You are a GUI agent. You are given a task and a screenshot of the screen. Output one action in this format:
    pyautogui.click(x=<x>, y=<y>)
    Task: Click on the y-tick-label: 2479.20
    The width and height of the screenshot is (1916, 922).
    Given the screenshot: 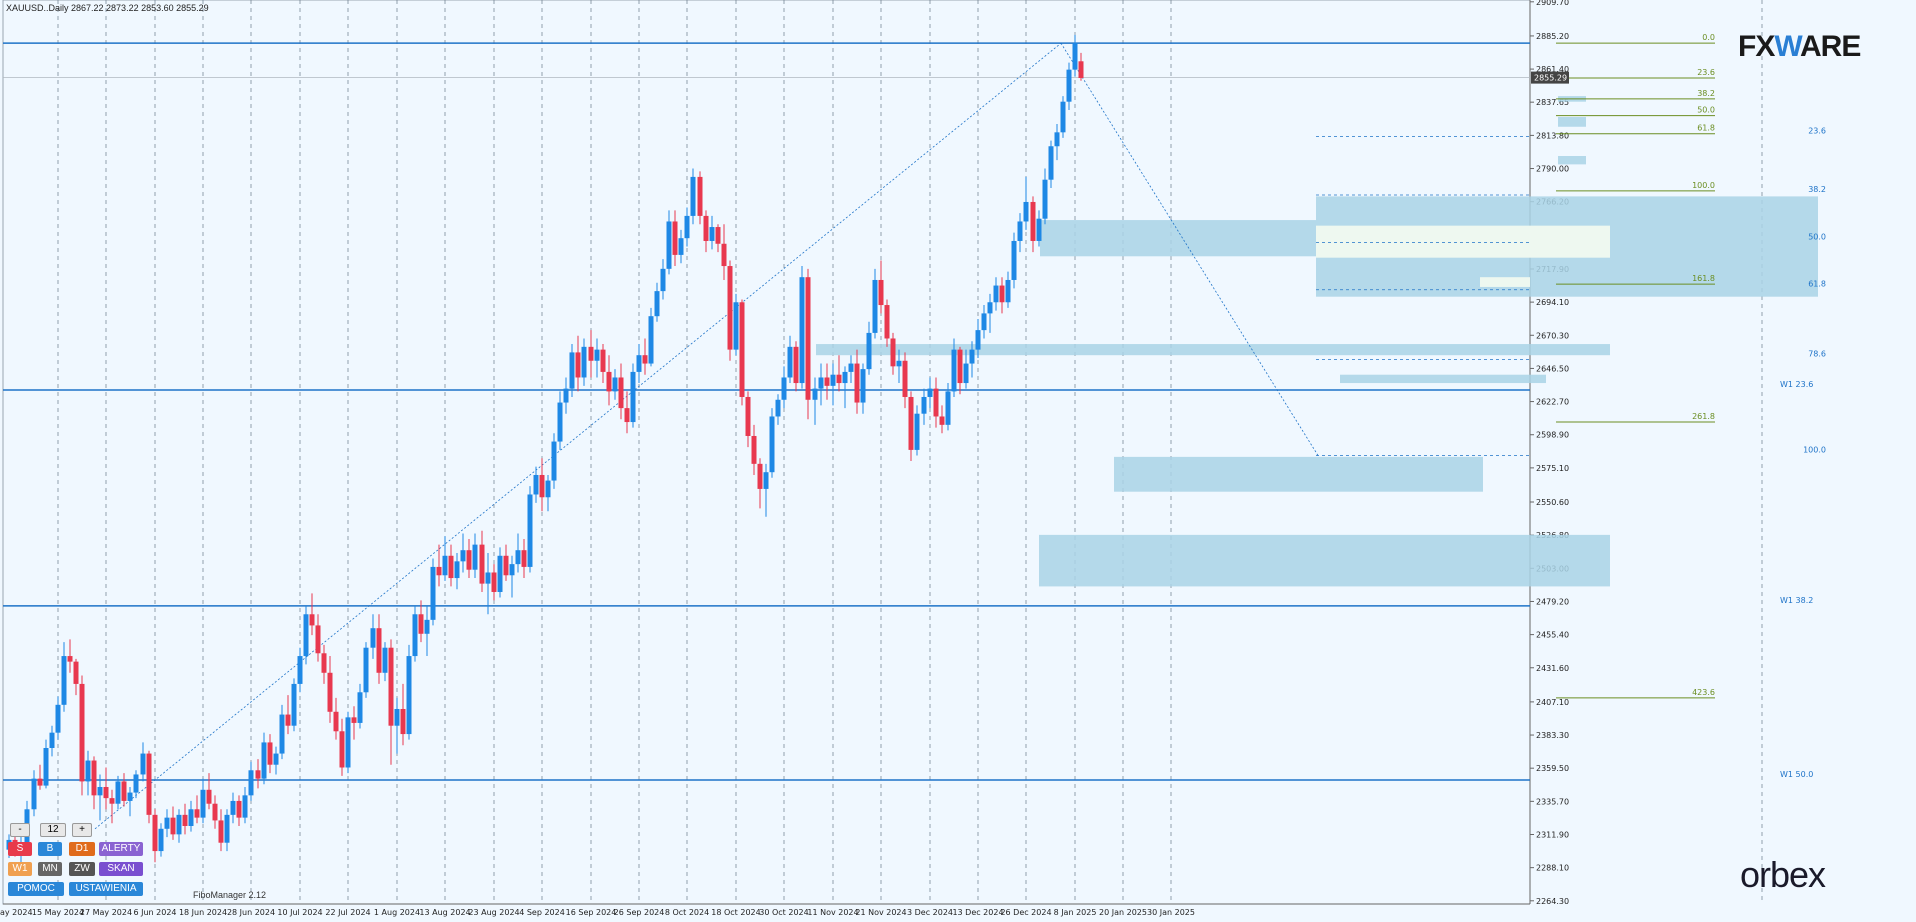 What is the action you would take?
    pyautogui.click(x=1552, y=601)
    